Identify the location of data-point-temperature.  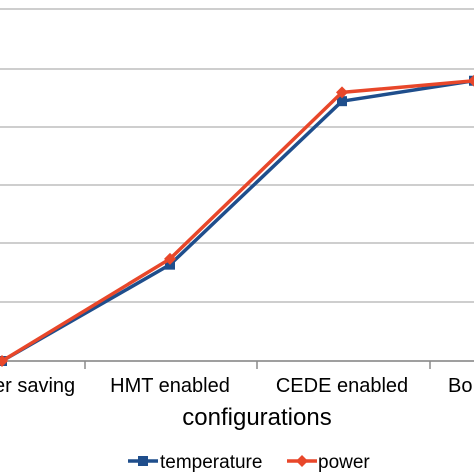
(342, 101).